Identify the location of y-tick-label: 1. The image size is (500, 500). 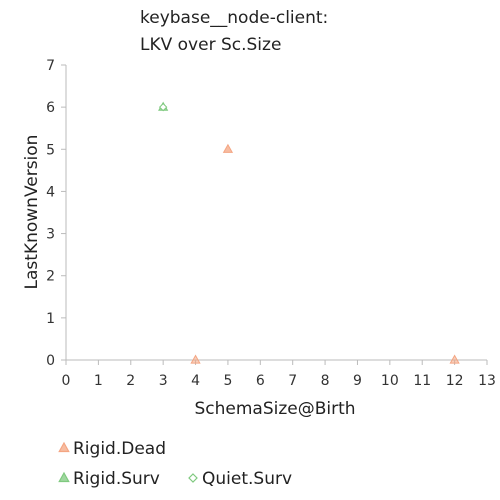
(50, 319).